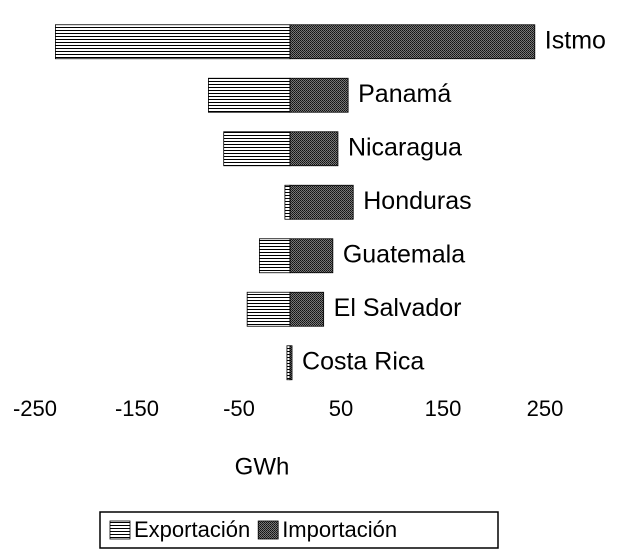 The image size is (626, 551). What do you see at coordinates (405, 147) in the screenshot?
I see `category-label: Nicaragua` at bounding box center [405, 147].